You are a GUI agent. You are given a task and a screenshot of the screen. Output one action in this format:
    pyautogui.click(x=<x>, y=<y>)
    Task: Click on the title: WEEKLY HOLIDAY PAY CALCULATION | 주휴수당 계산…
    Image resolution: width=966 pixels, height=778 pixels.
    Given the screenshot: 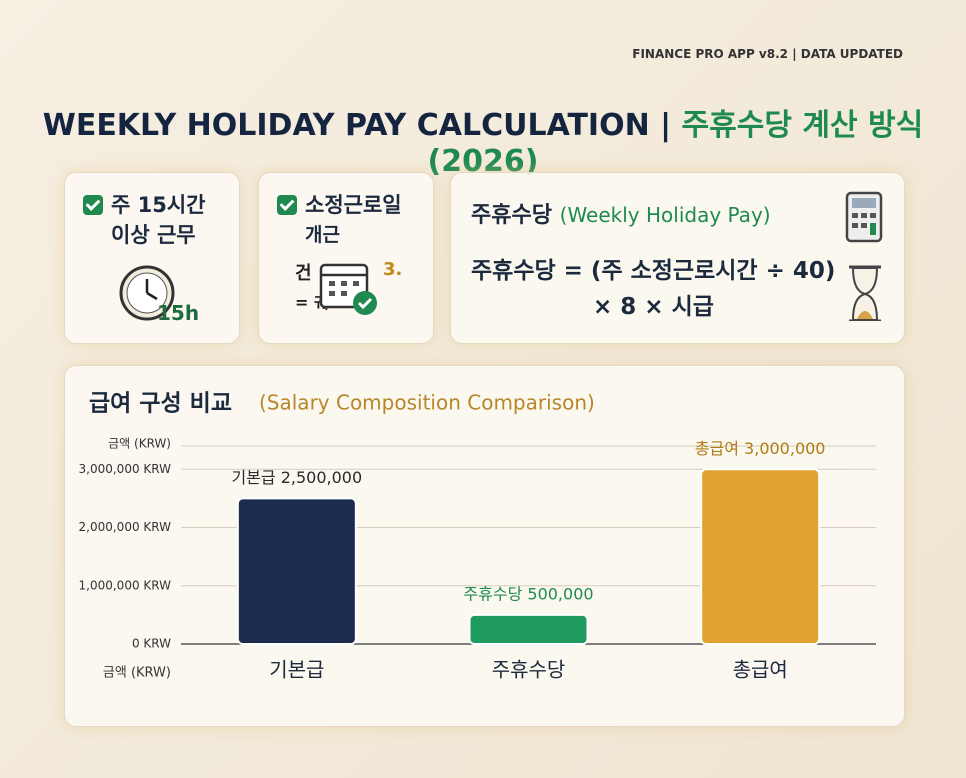 What is the action you would take?
    pyautogui.click(x=483, y=139)
    